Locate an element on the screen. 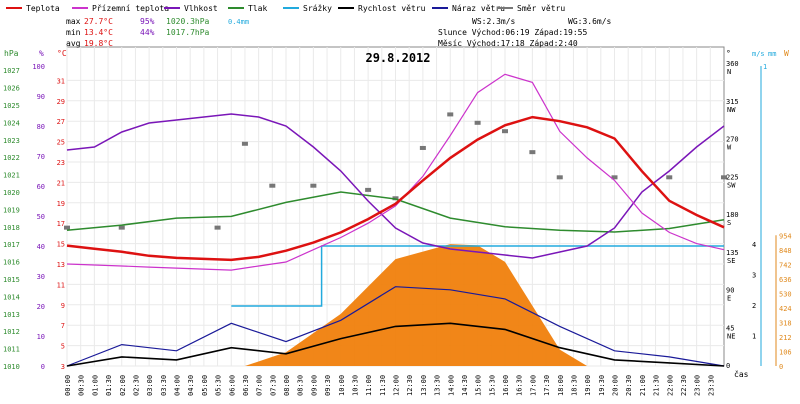  axis-tick-w: 954 is located at coordinates (785, 236).